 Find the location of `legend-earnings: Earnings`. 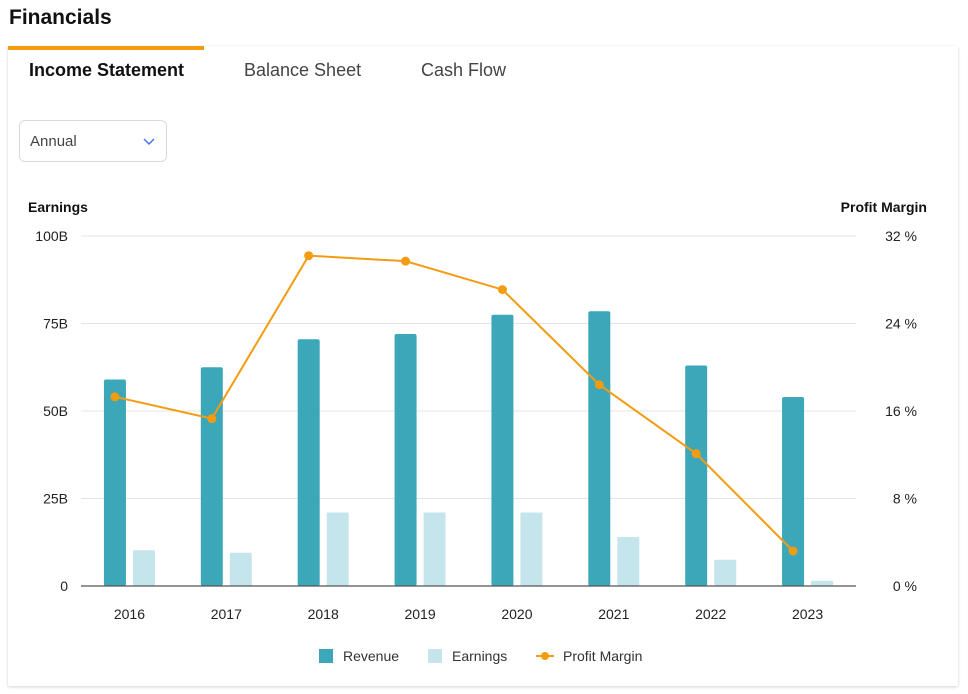

legend-earnings: Earnings is located at coordinates (467, 656).